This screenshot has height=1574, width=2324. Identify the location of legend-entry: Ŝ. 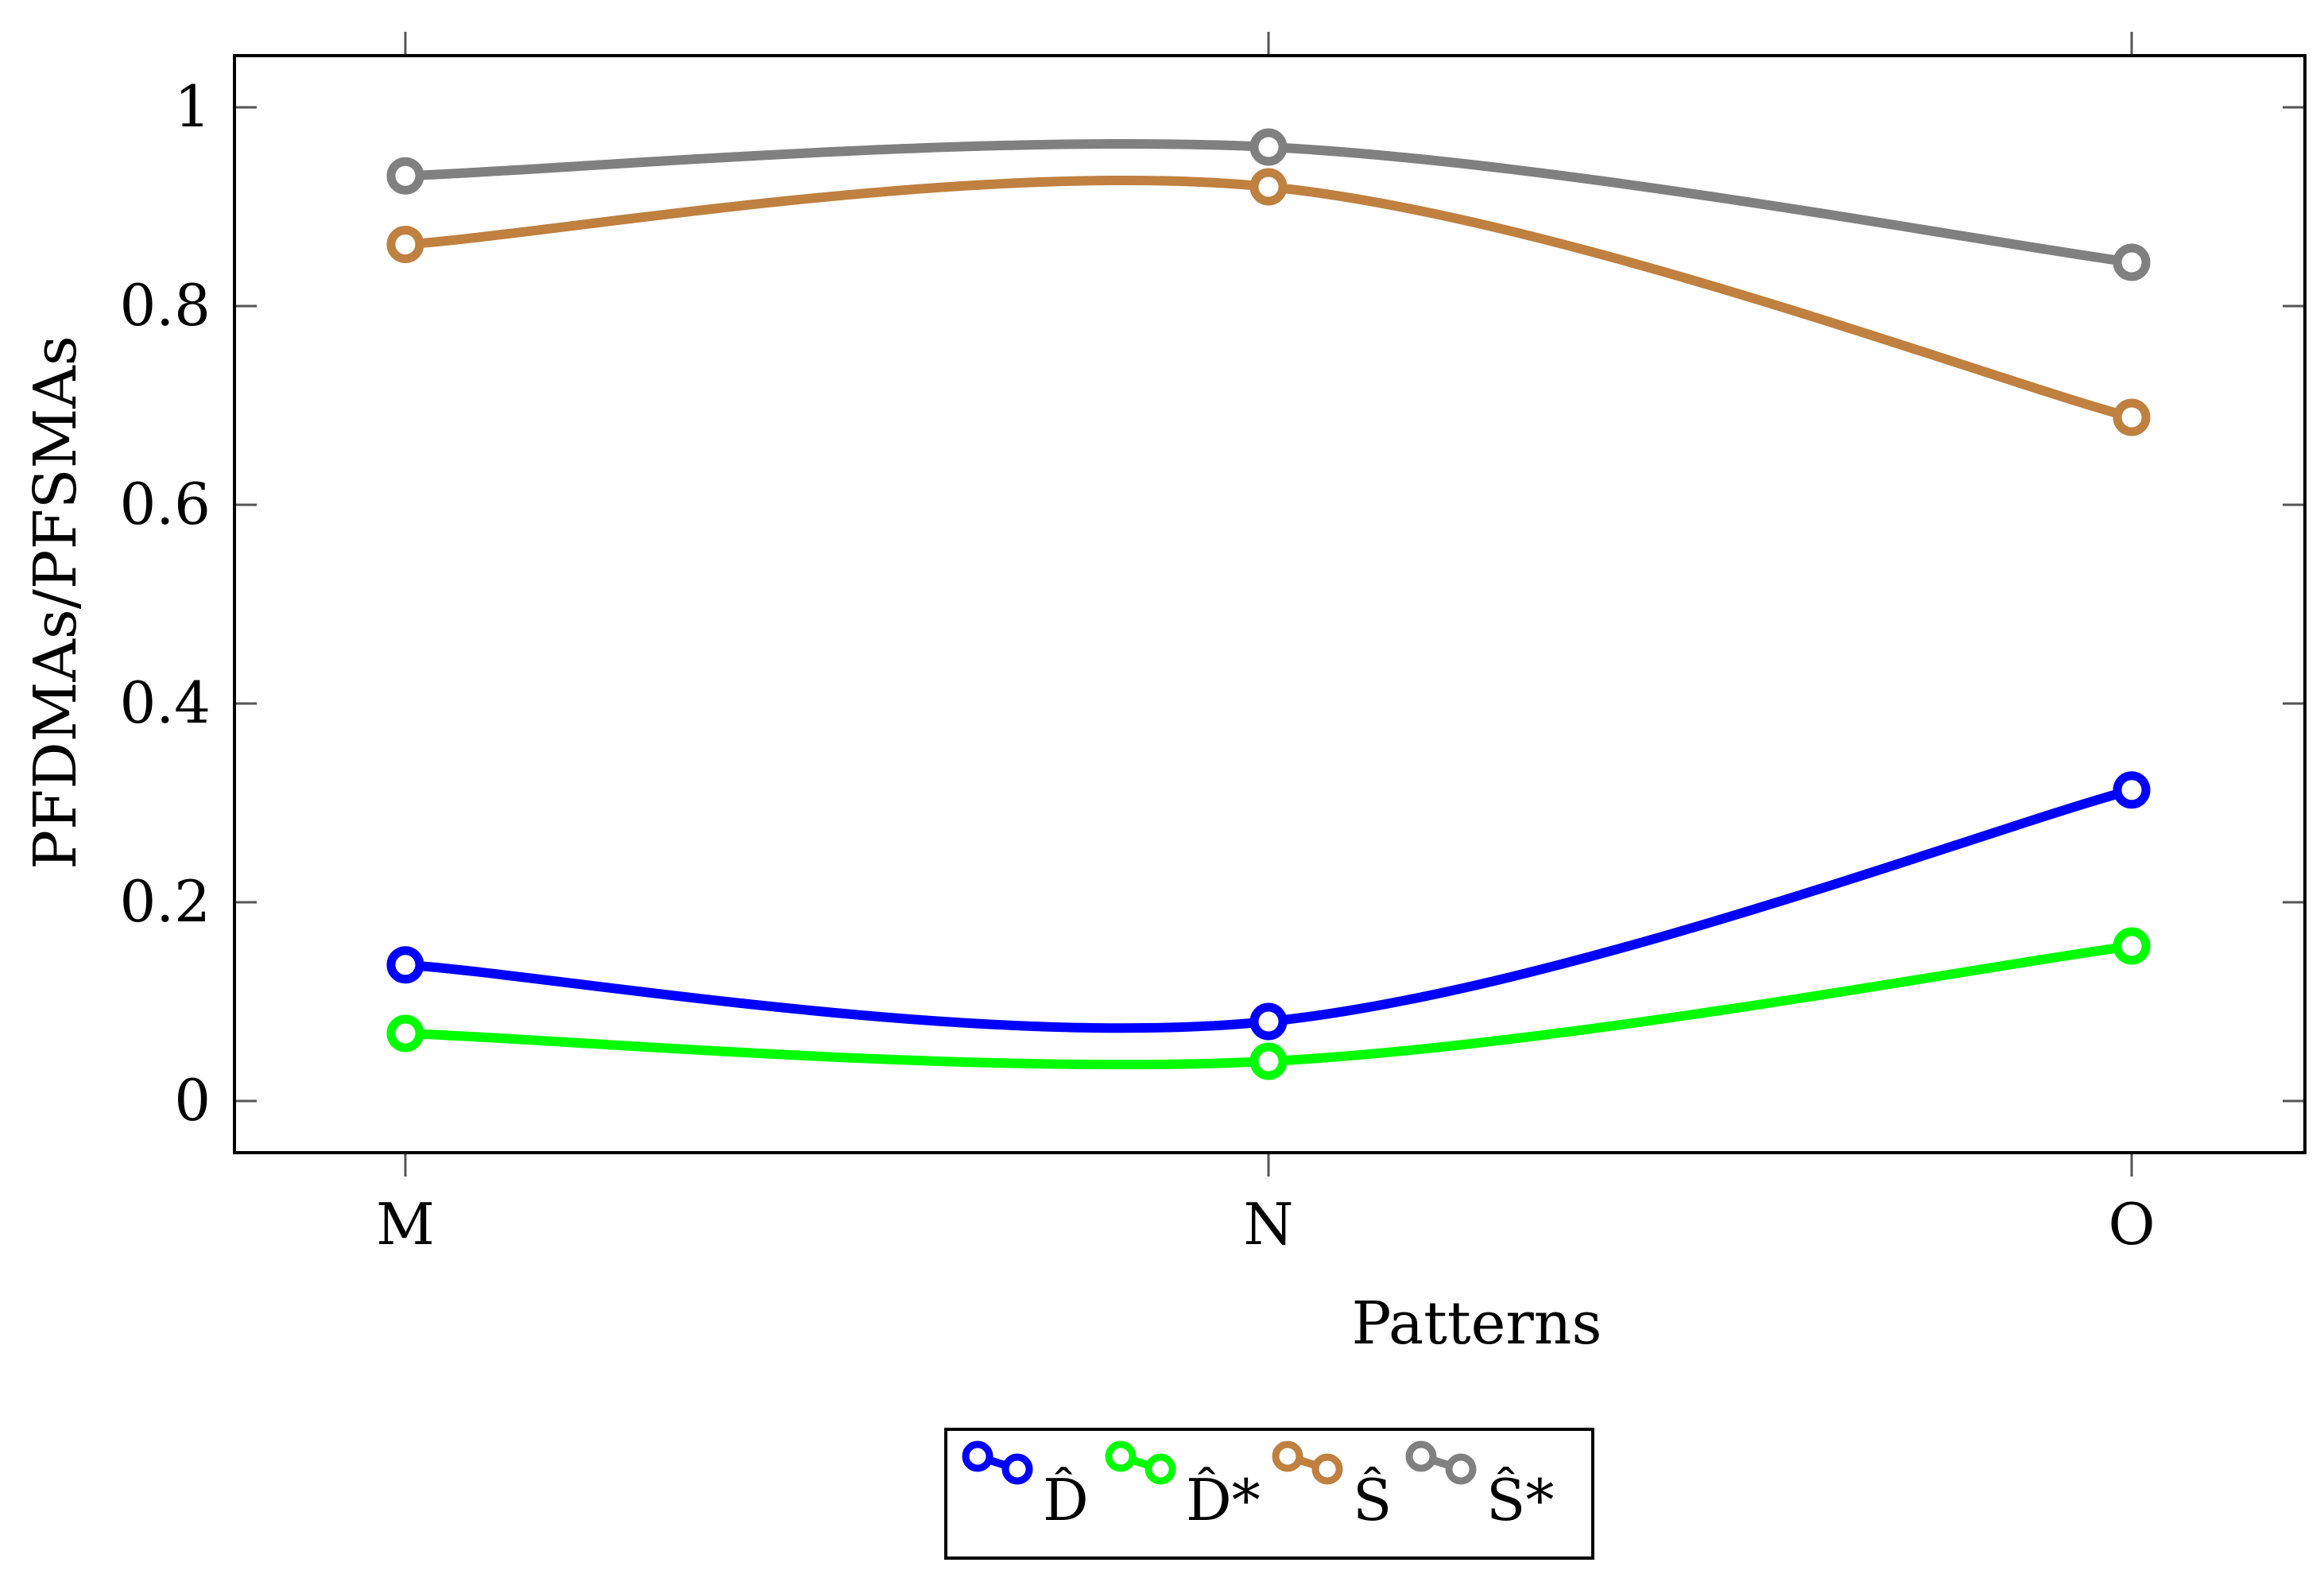
(1332, 1487).